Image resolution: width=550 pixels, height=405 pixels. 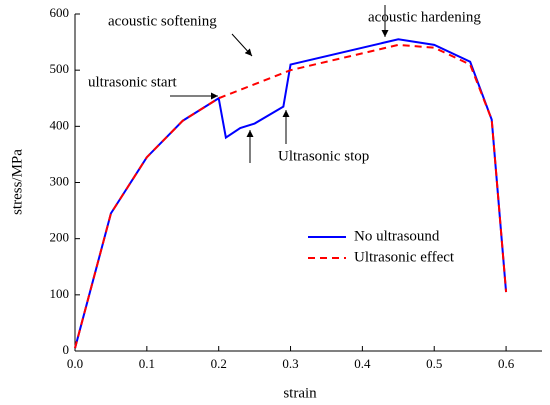 What do you see at coordinates (404, 257) in the screenshot?
I see `legend-label: Ultrasonic effect` at bounding box center [404, 257].